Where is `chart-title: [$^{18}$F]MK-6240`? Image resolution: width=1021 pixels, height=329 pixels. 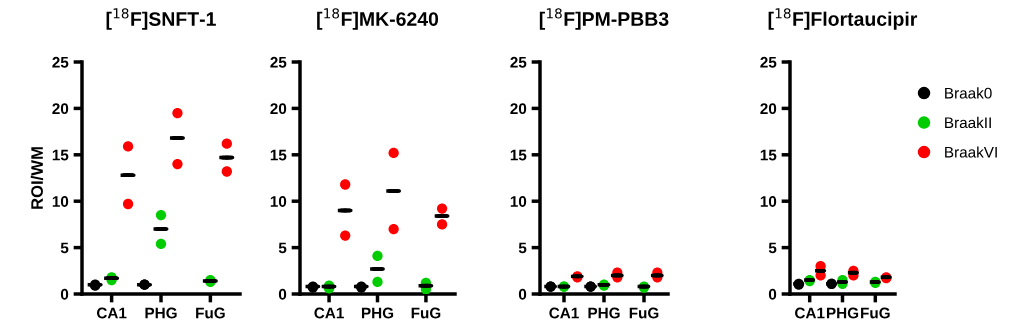
chart-title: [$^{18}$F]MK-6240 is located at coordinates (378, 19).